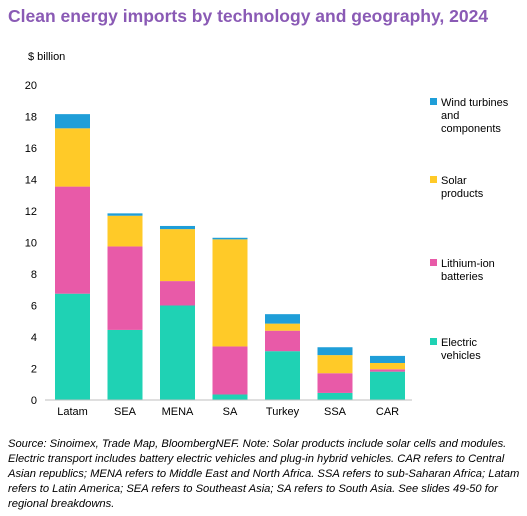  What do you see at coordinates (34, 370) in the screenshot?
I see `y-tick-label: 2` at bounding box center [34, 370].